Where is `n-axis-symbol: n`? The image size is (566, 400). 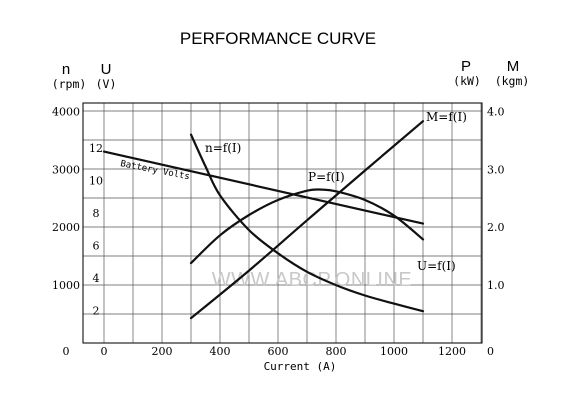 n-axis-symbol: n is located at coordinates (66, 69).